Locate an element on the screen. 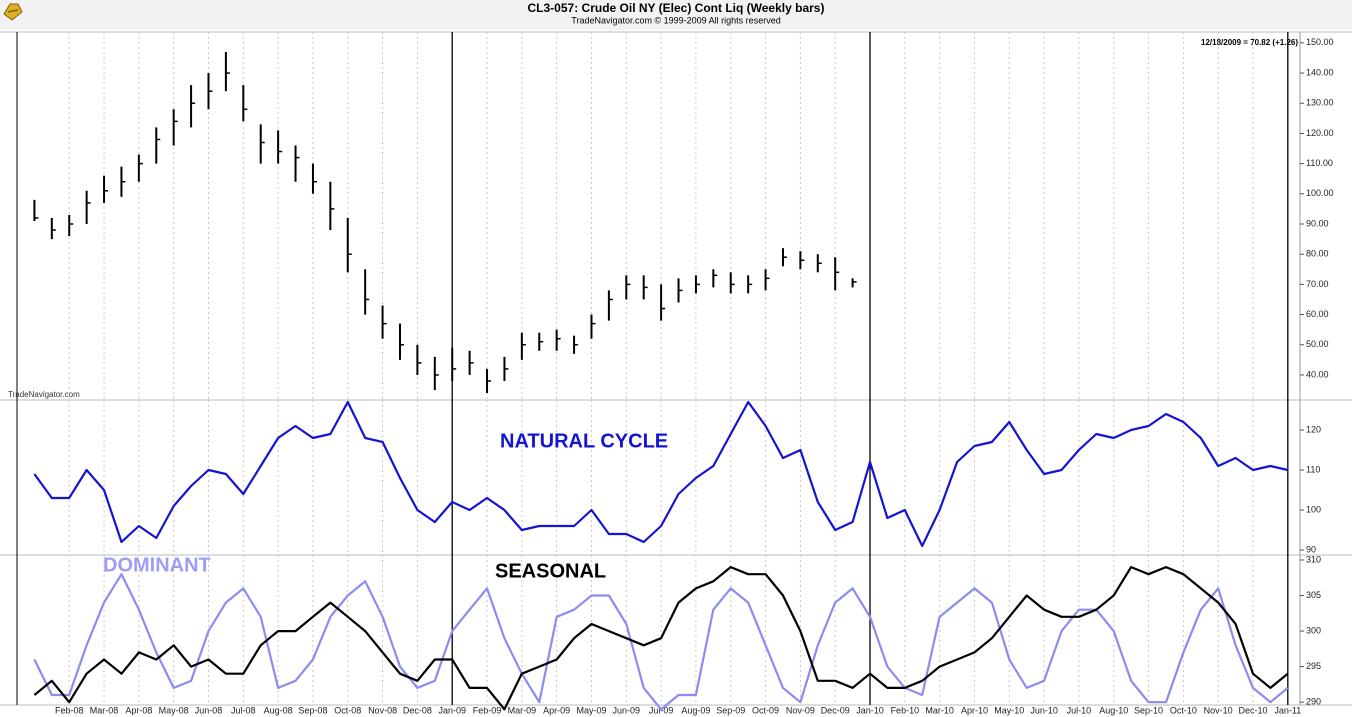  x-tick-label: Aug-09 is located at coordinates (695, 710).